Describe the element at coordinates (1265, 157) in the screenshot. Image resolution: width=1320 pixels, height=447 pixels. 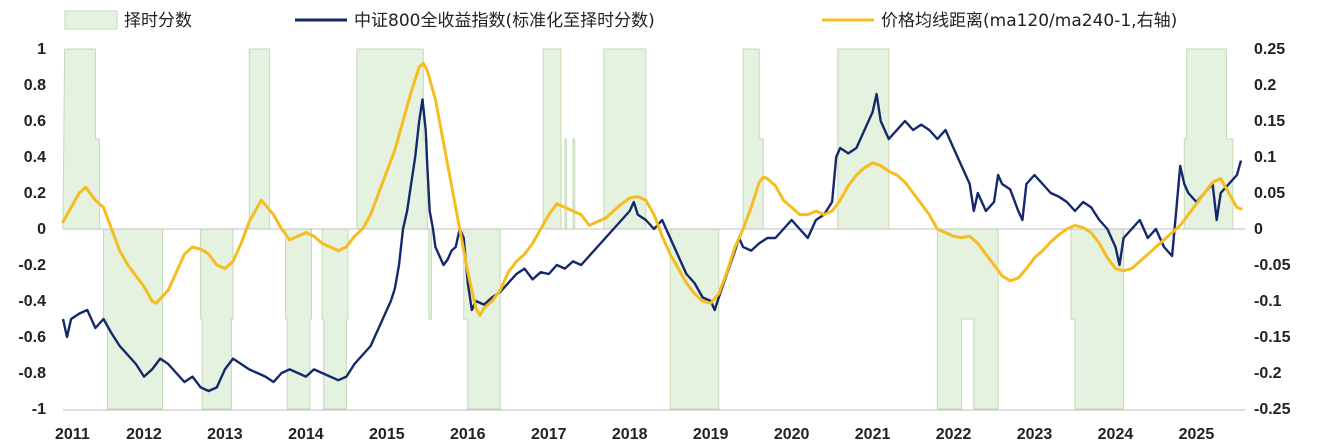
I see `y-right-tick-label: 0.1` at that location.